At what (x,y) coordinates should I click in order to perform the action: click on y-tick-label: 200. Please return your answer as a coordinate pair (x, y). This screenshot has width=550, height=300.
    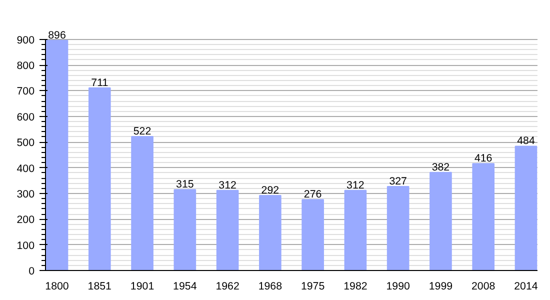
    Looking at the image, I should click on (25, 220).